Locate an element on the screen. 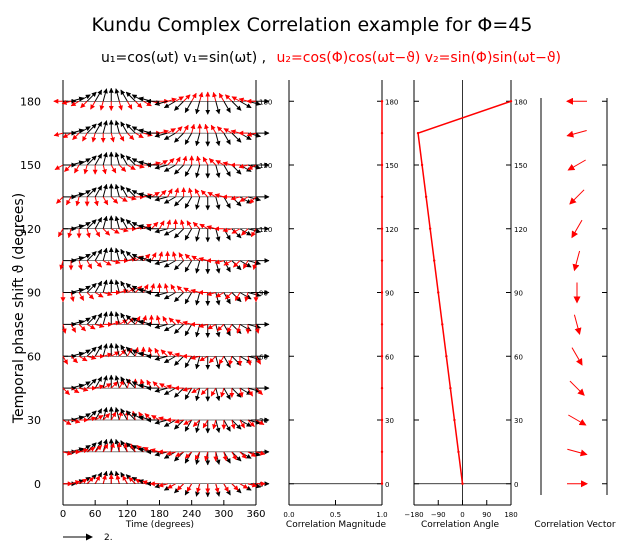  time-ytick-label-120: 120 is located at coordinates (265, 230).